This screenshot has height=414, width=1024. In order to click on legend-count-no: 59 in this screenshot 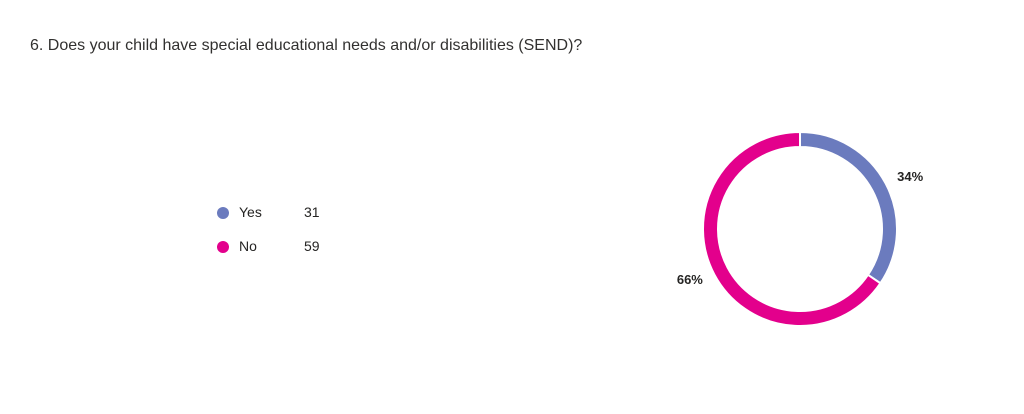, I will do `click(312, 246)`.